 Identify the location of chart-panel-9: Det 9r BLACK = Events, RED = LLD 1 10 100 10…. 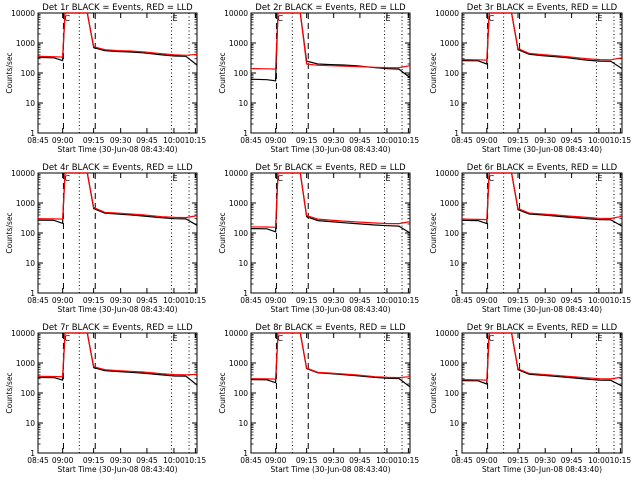
(530, 398).